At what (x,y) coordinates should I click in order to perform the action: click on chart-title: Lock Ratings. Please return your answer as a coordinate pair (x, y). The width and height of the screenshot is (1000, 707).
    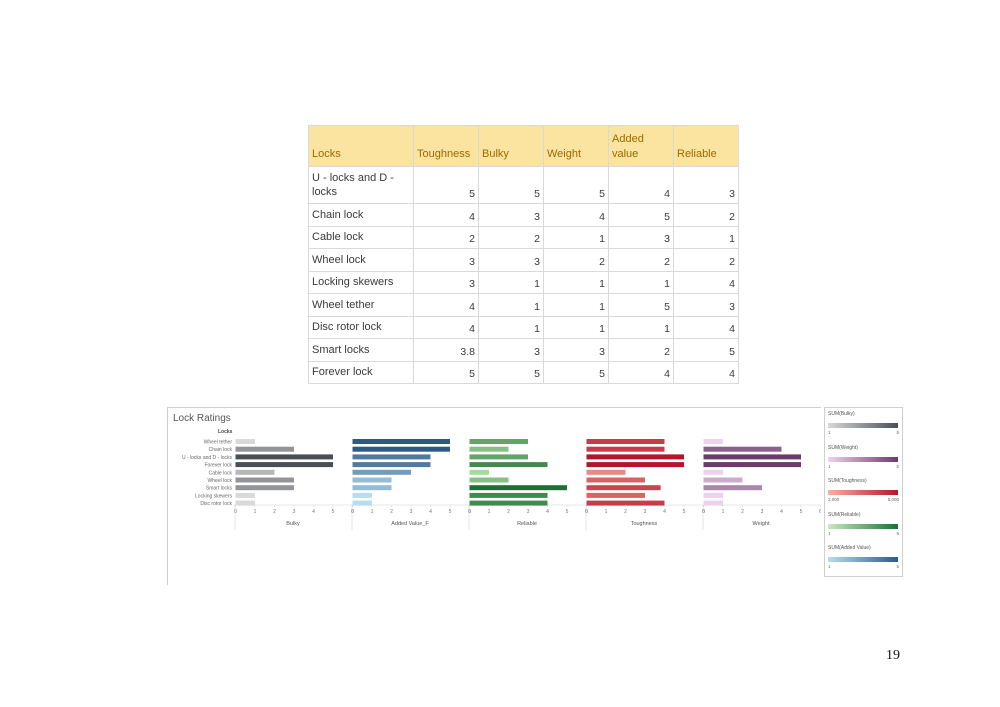
    Looking at the image, I should click on (202, 418).